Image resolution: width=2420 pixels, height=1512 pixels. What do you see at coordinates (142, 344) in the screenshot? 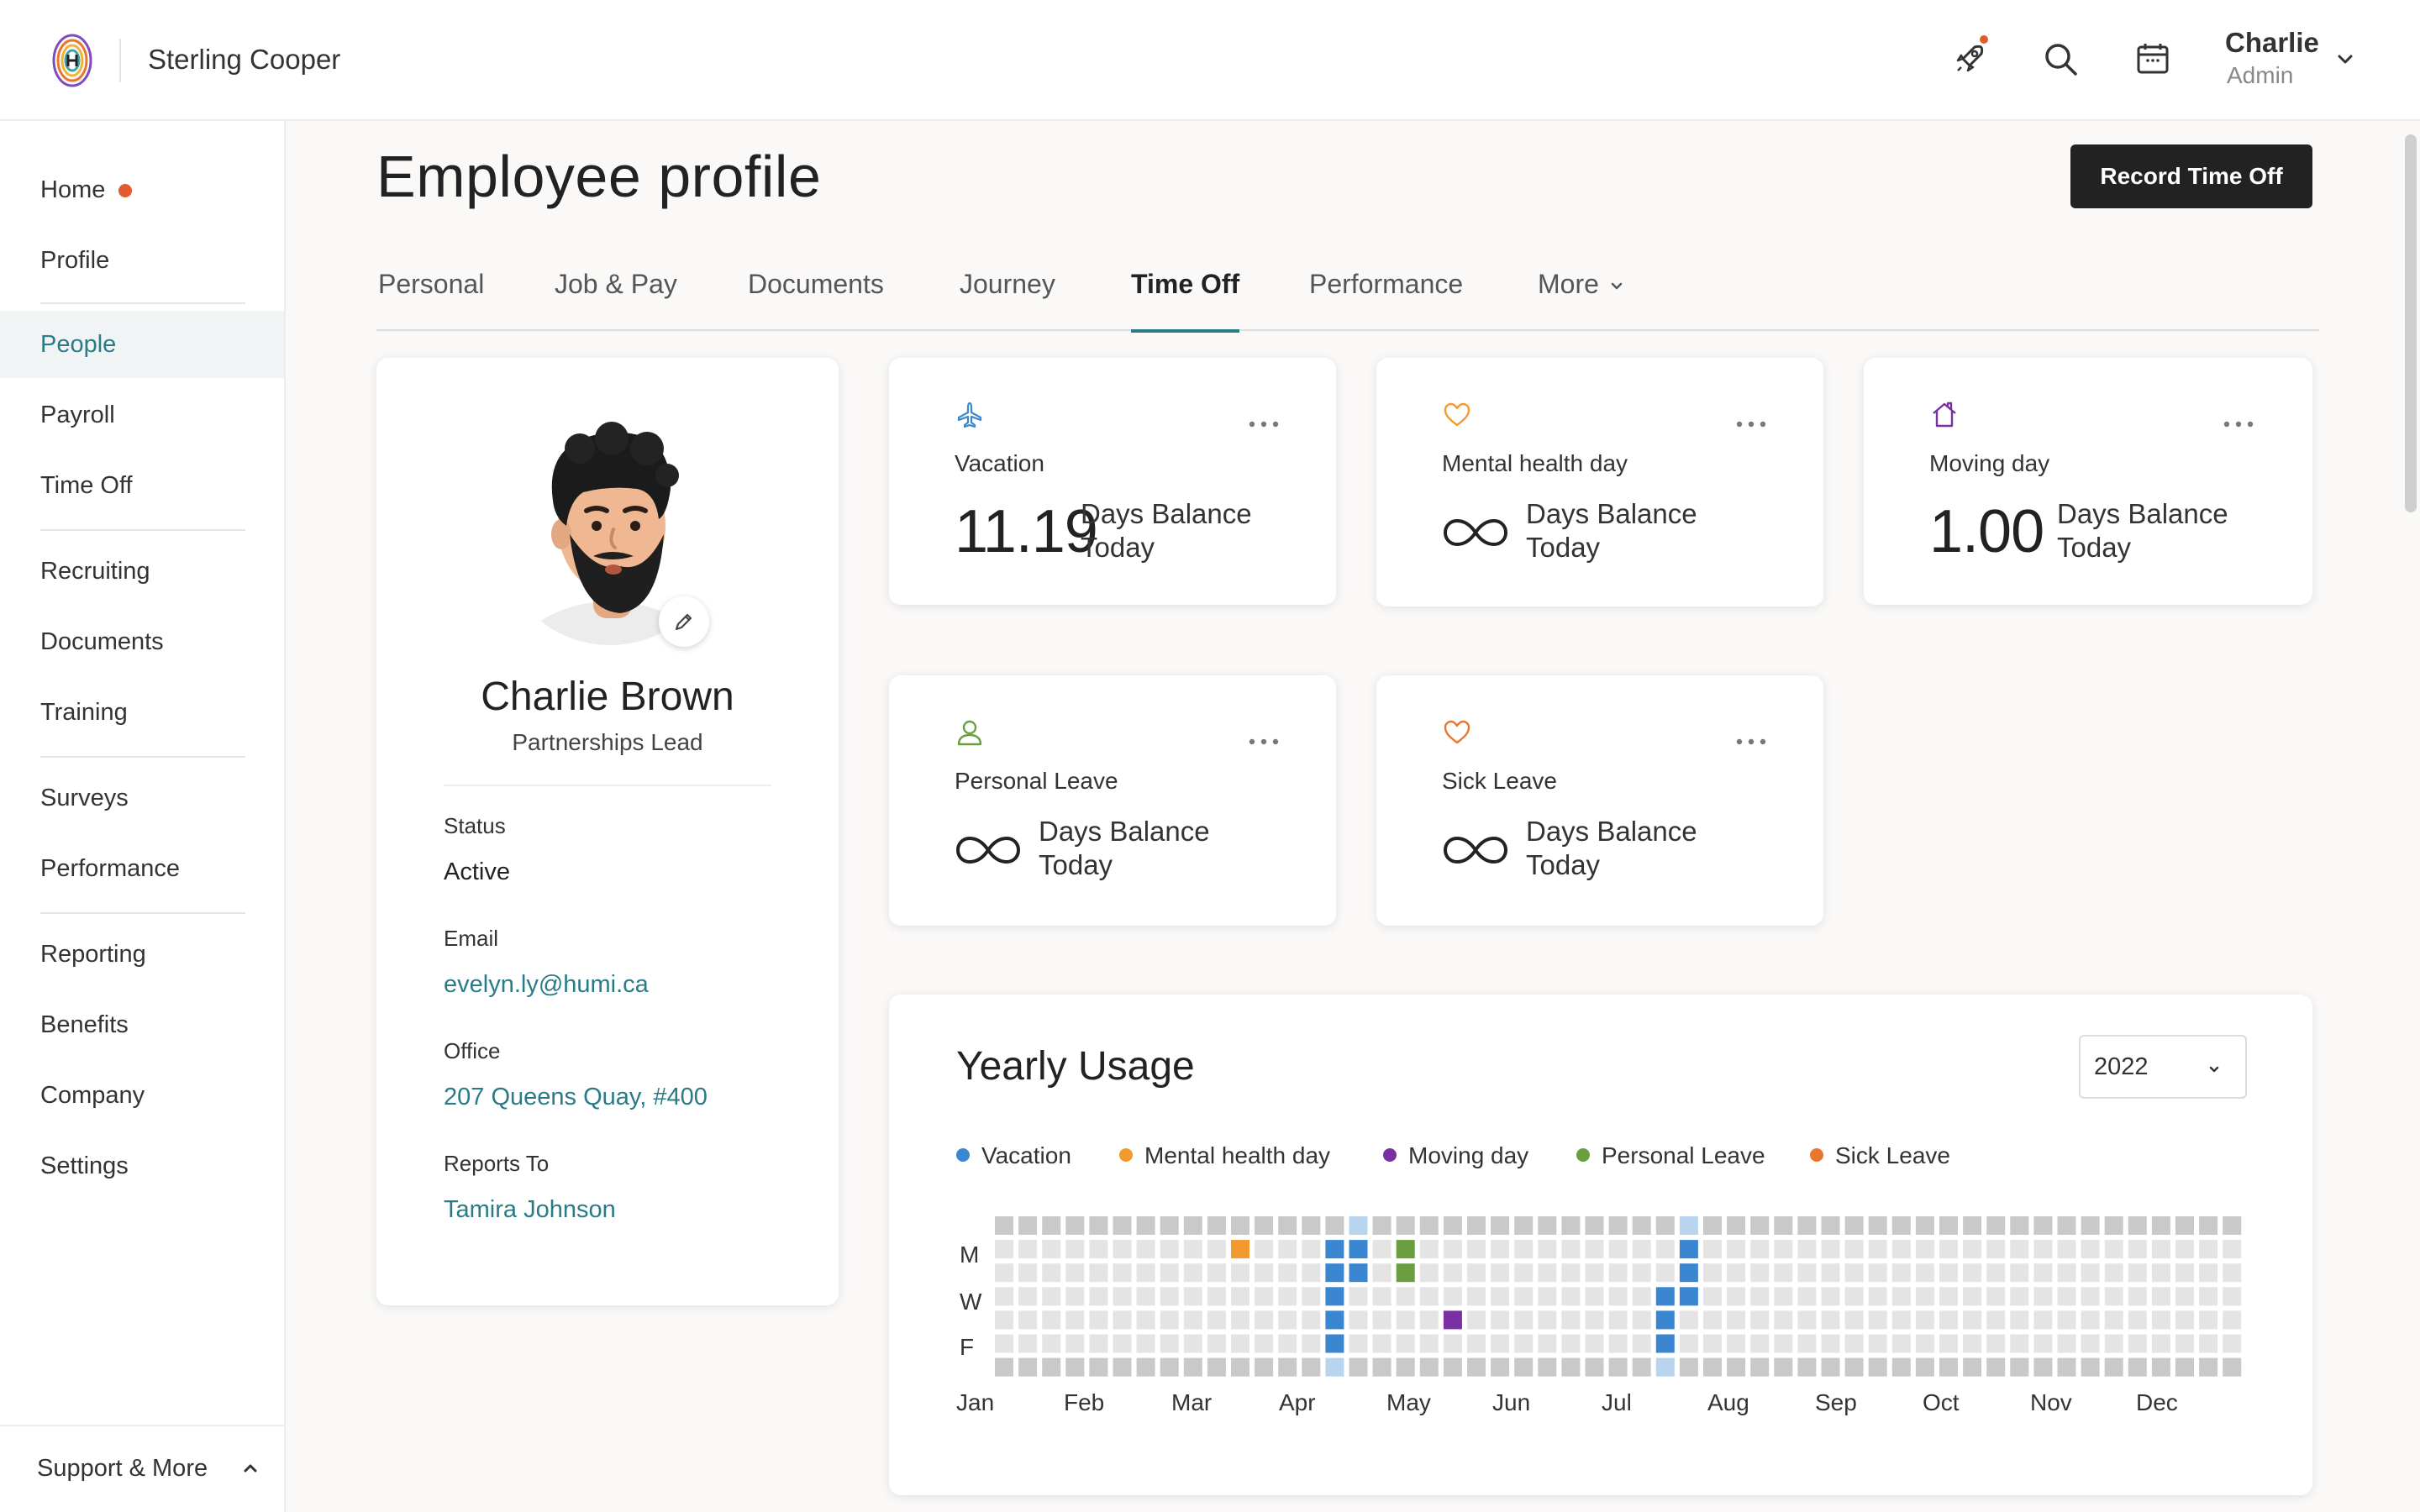
I see `sidebar-item-people: People` at bounding box center [142, 344].